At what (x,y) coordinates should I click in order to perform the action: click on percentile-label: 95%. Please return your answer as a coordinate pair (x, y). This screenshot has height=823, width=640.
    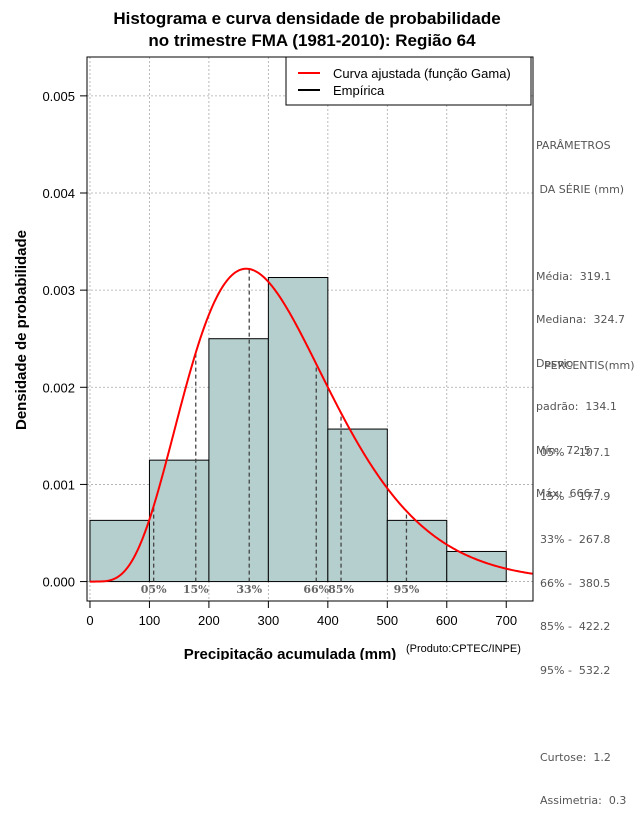
    Looking at the image, I should click on (407, 589).